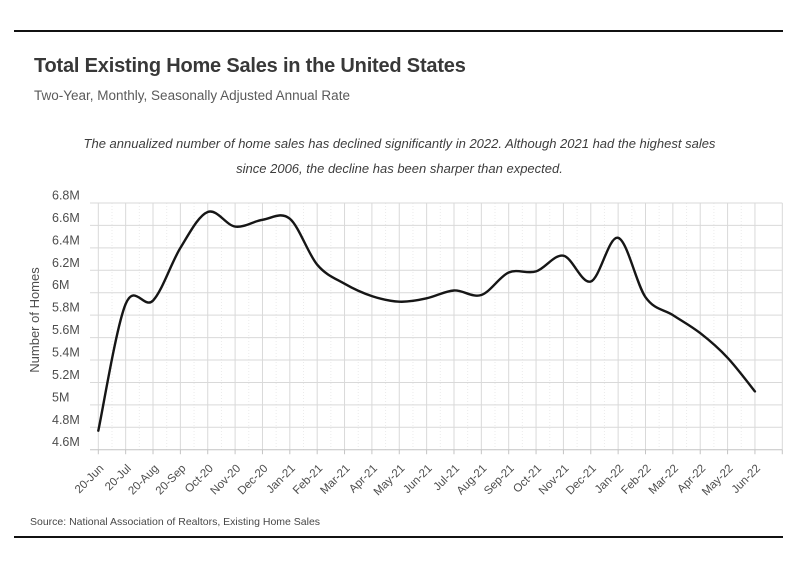 This screenshot has width=799, height=575. What do you see at coordinates (66, 308) in the screenshot?
I see `y-tick-label: 5.8M` at bounding box center [66, 308].